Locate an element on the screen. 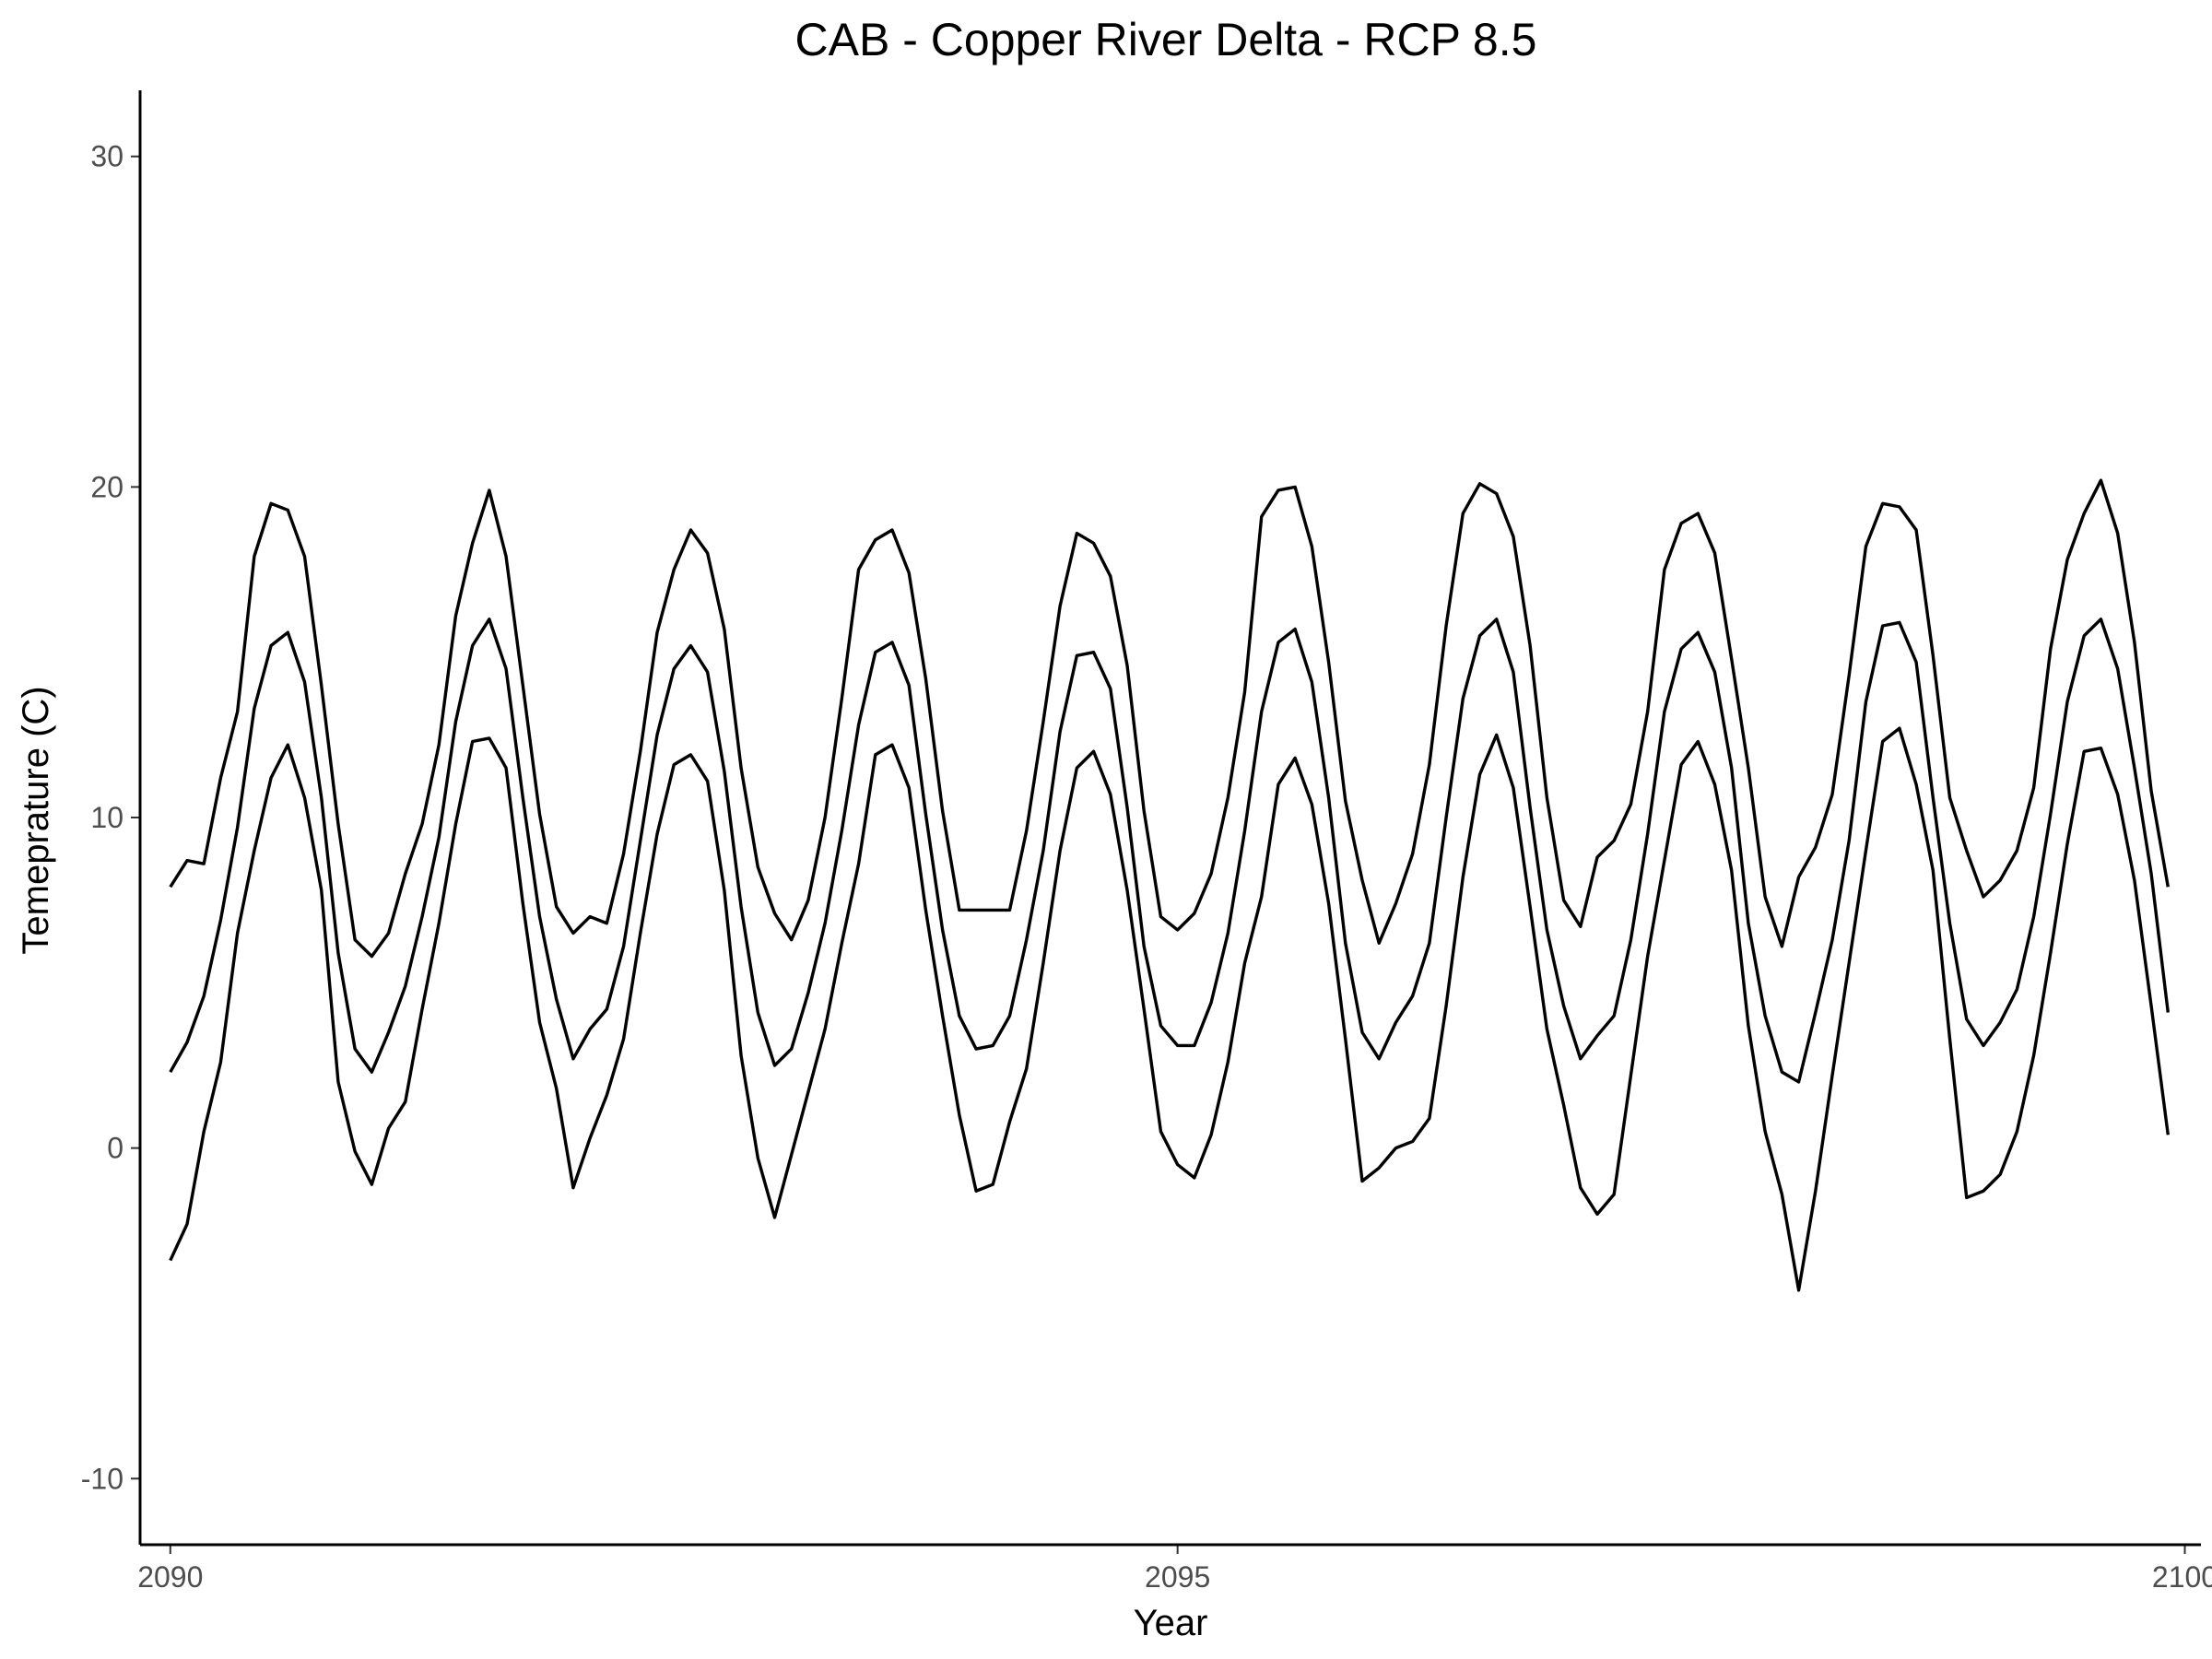 This screenshot has height=1659, width=2212. y-tick-label: 30 is located at coordinates (107, 156).